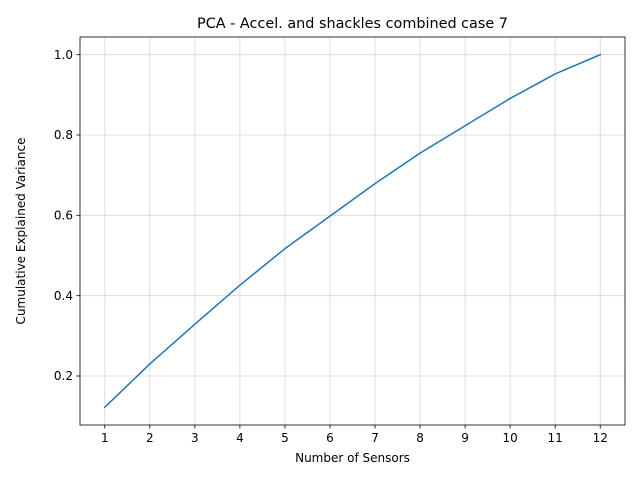 The height and width of the screenshot is (480, 640). What do you see at coordinates (21, 231) in the screenshot?
I see `y-axis-label: Cumulative Explained Variance` at bounding box center [21, 231].